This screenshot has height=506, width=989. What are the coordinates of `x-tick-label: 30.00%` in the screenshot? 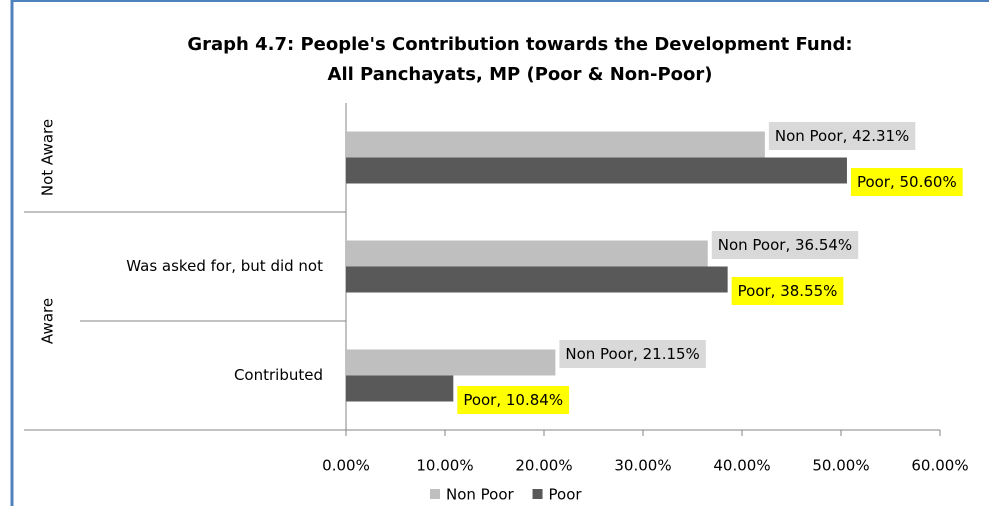 It's located at (642, 466).